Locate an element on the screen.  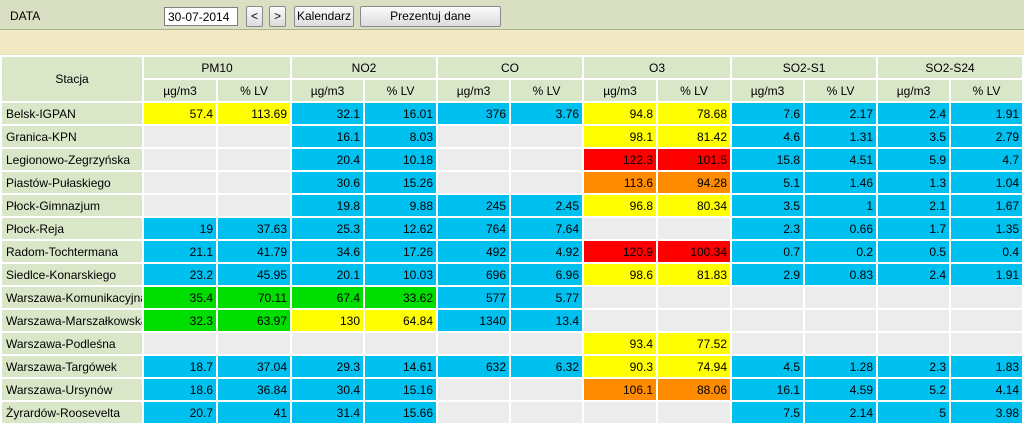
next-day-button: > is located at coordinates (277, 16).